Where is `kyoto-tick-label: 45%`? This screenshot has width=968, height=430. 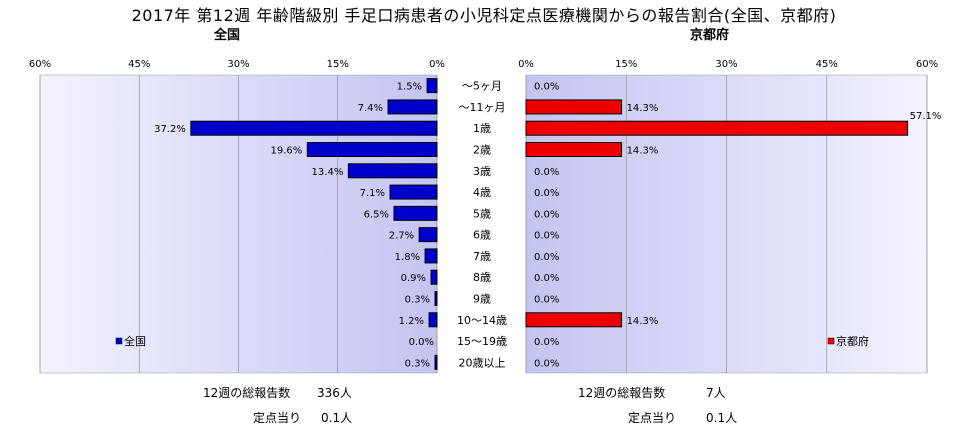 kyoto-tick-label: 45% is located at coordinates (827, 64).